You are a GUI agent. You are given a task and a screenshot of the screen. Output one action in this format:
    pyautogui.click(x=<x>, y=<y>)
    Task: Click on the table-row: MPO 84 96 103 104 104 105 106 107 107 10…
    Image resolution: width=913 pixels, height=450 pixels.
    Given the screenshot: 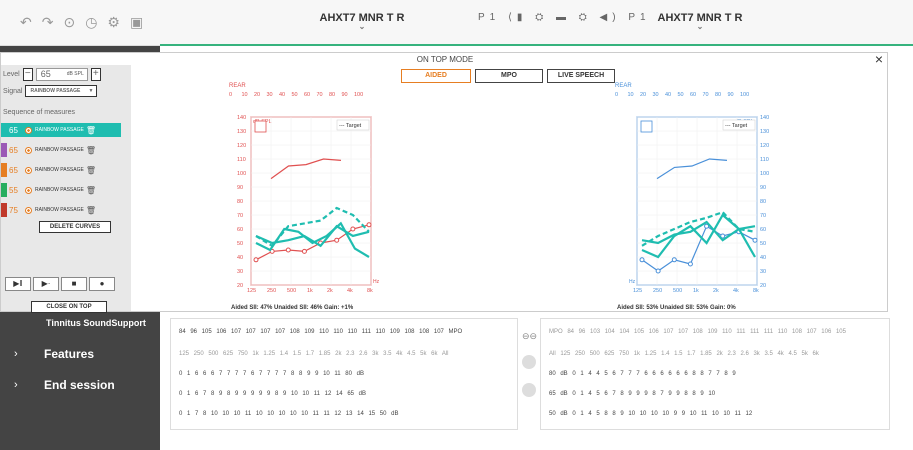 What is the action you would take?
    pyautogui.click(x=697, y=332)
    